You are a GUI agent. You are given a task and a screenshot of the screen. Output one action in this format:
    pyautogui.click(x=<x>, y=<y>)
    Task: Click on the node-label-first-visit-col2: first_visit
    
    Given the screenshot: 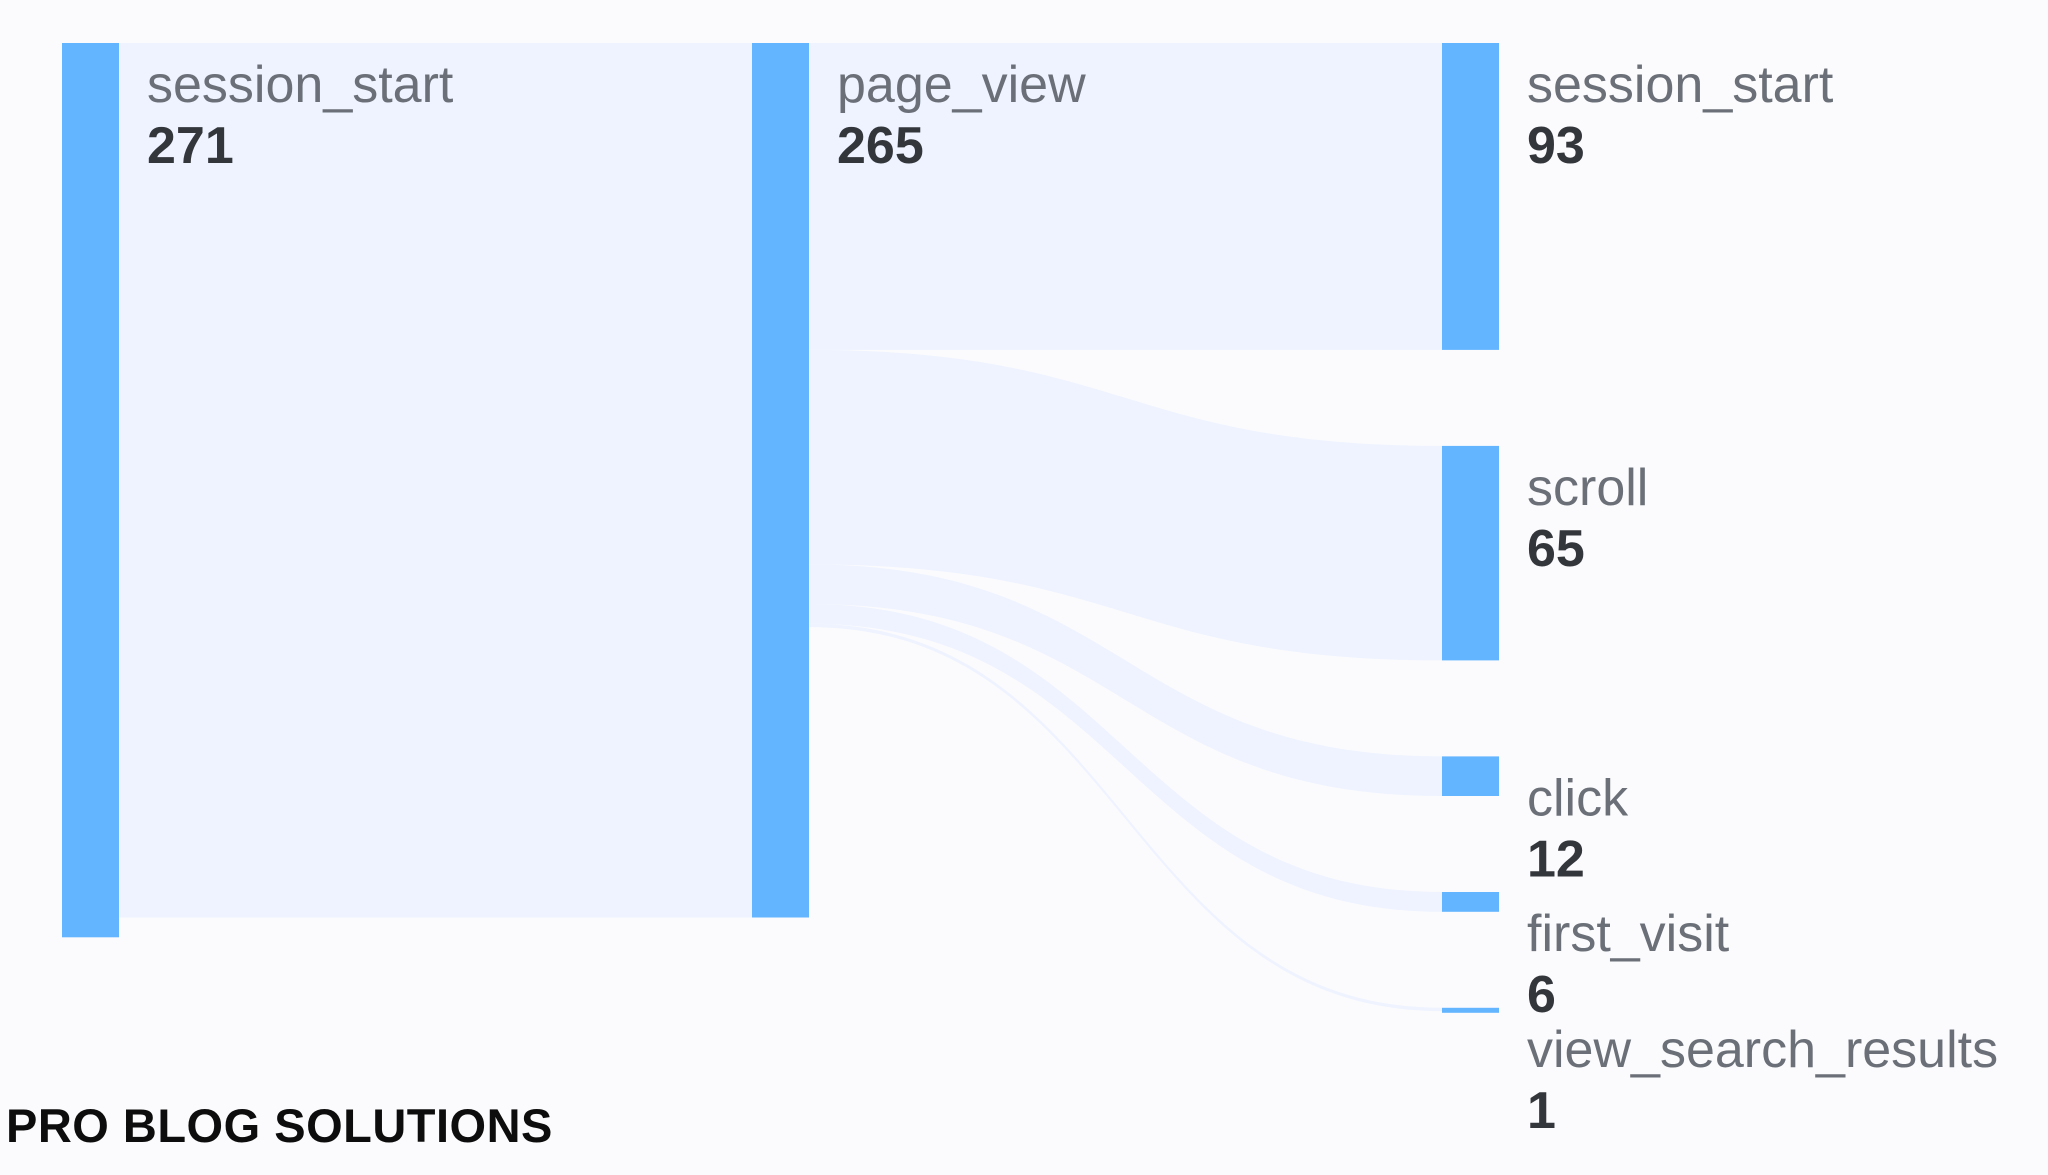 What is the action you would take?
    pyautogui.click(x=1628, y=934)
    